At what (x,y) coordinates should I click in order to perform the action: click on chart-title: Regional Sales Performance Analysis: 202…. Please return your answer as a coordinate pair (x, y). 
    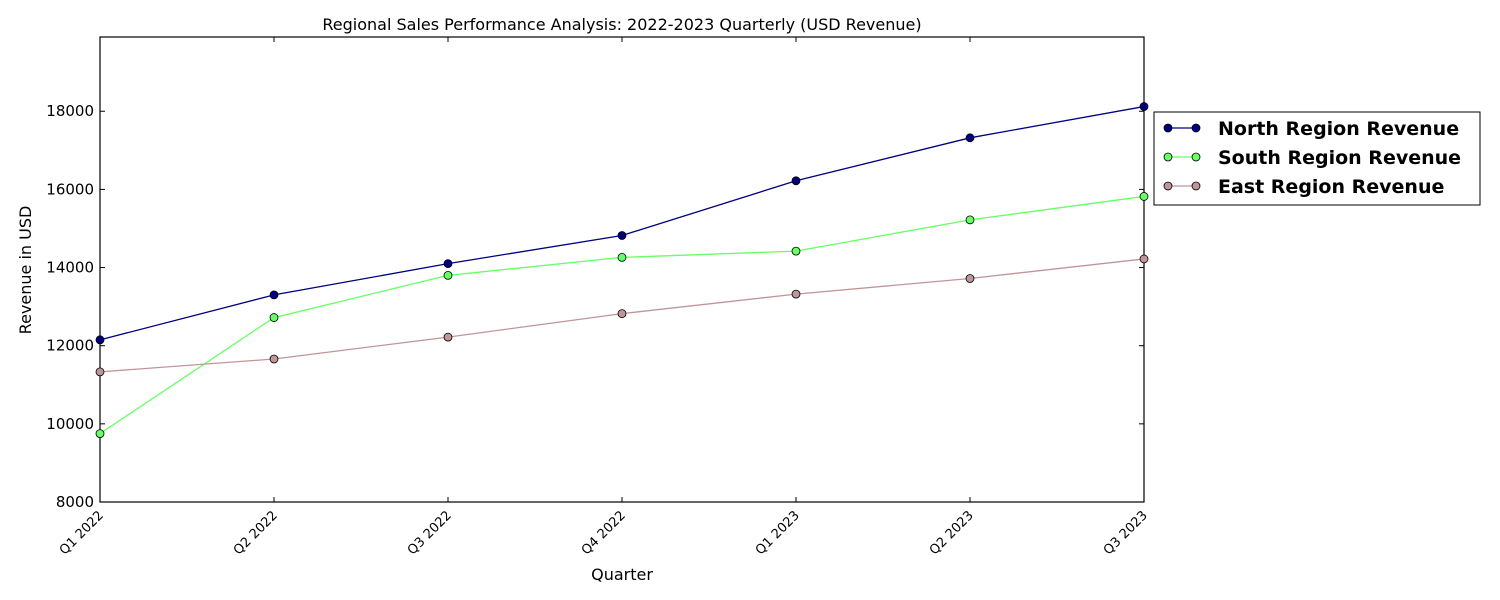
    Looking at the image, I should click on (621, 24).